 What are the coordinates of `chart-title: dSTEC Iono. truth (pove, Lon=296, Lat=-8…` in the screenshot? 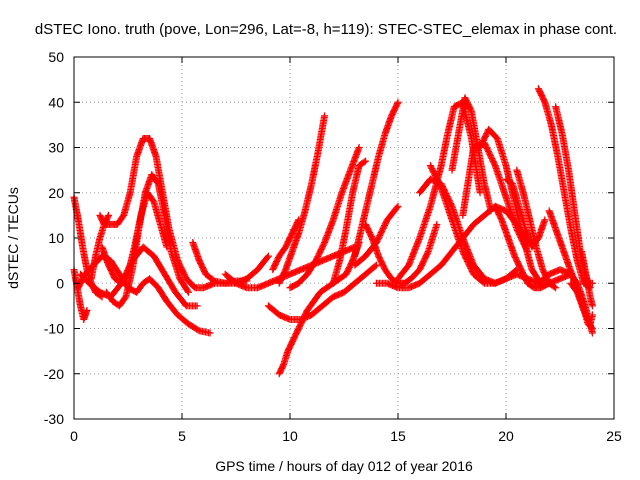 It's located at (326, 29).